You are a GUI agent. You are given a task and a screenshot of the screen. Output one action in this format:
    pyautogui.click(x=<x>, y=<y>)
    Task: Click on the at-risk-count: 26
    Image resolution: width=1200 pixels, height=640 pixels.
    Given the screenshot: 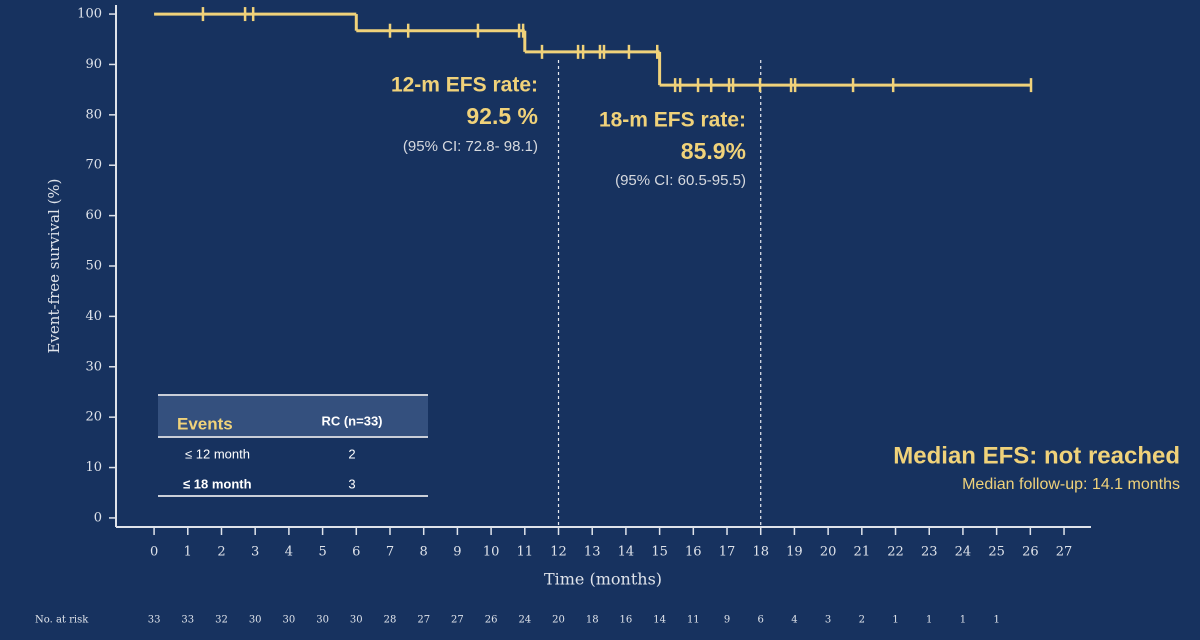 What is the action you would take?
    pyautogui.click(x=491, y=620)
    